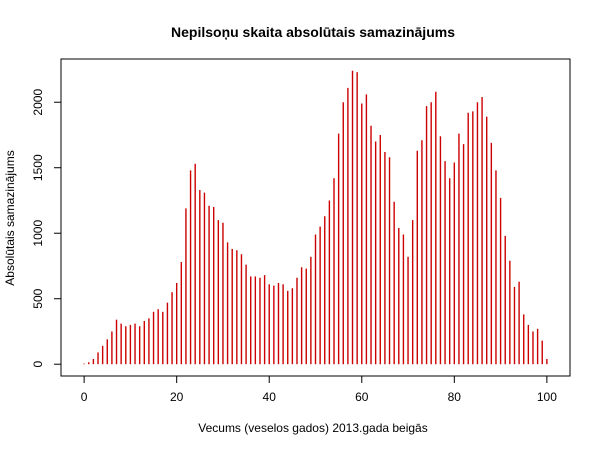  I want to click on x-axis-label: Vecums (veselos gados) 2013.gada beigās, so click(312, 428).